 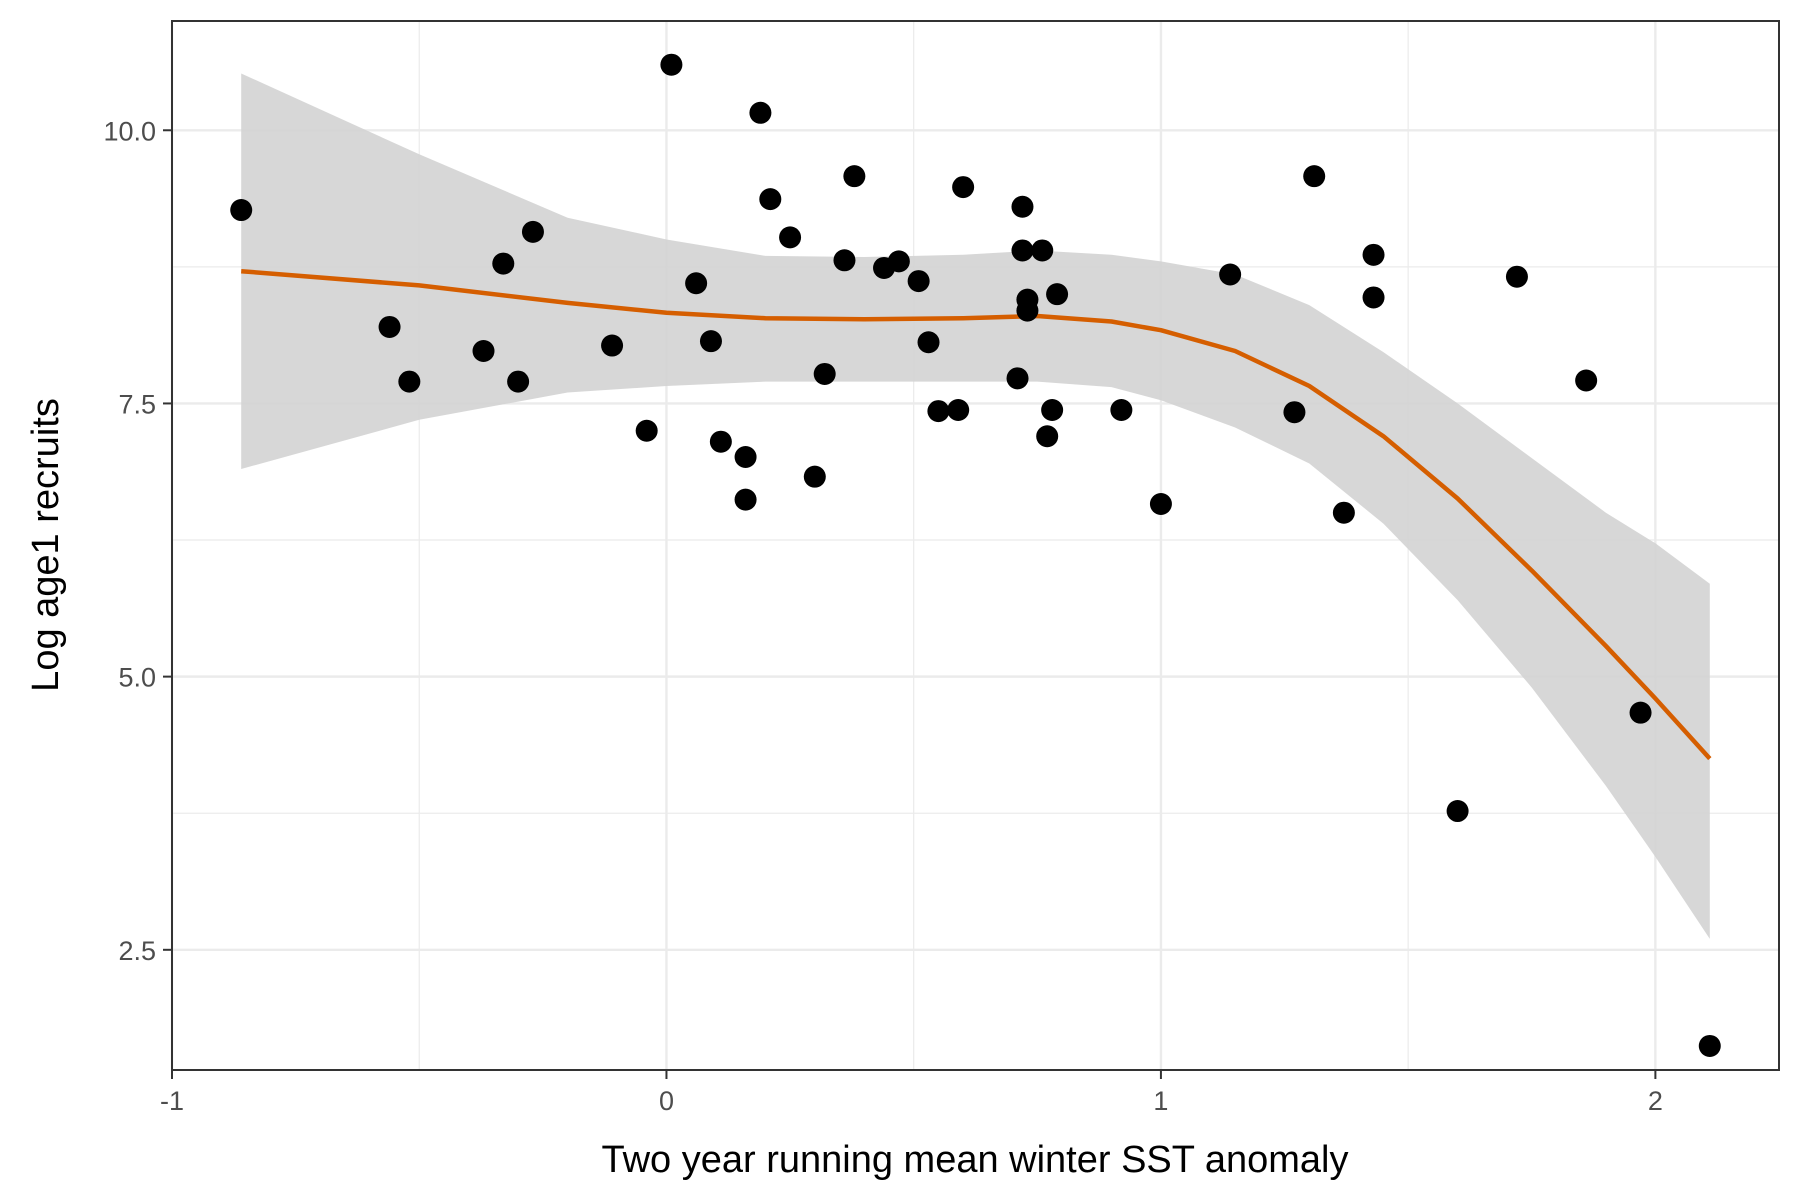 I want to click on y-tick-label: 5.0, so click(x=137, y=678).